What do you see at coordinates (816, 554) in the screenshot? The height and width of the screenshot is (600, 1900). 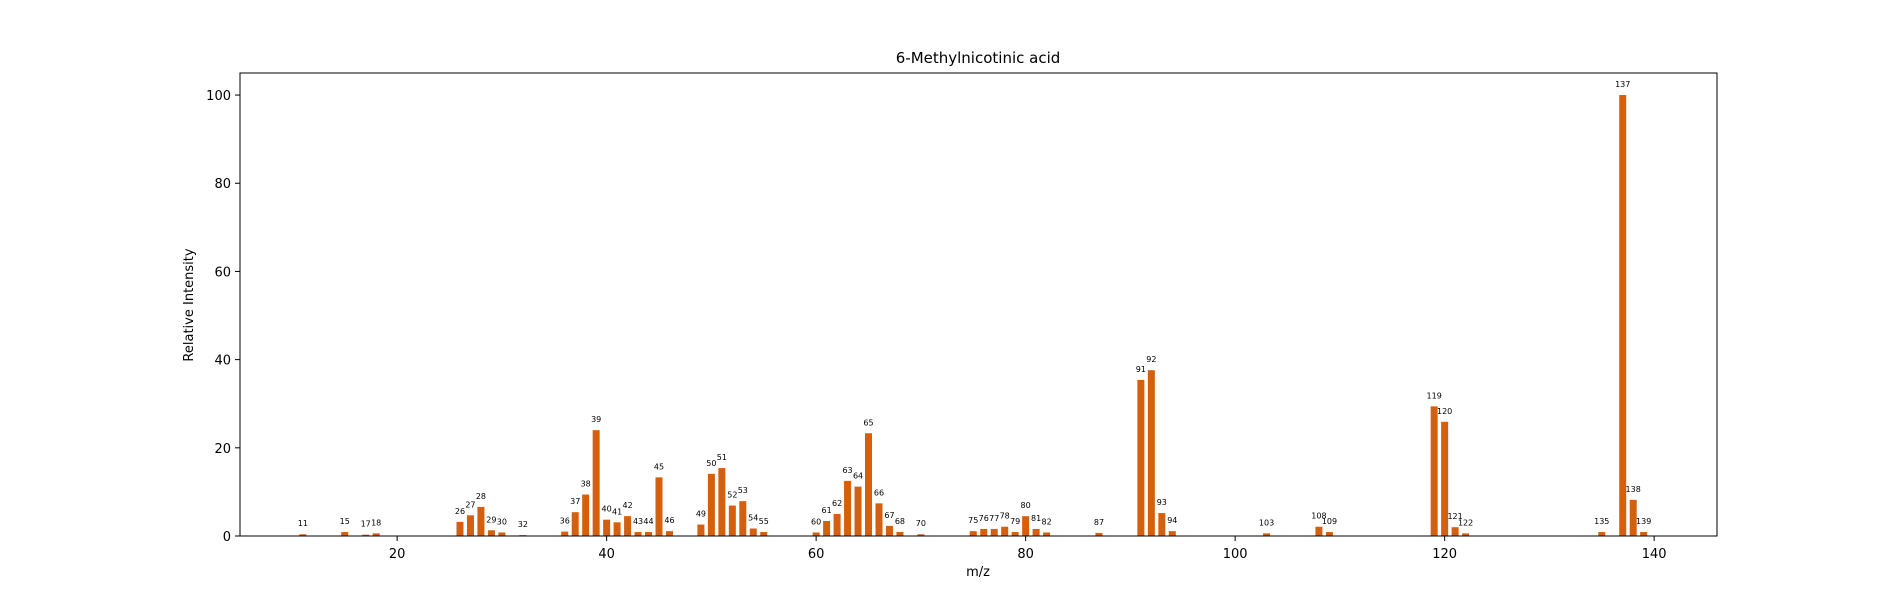 I see `x-tick-label: 60` at bounding box center [816, 554].